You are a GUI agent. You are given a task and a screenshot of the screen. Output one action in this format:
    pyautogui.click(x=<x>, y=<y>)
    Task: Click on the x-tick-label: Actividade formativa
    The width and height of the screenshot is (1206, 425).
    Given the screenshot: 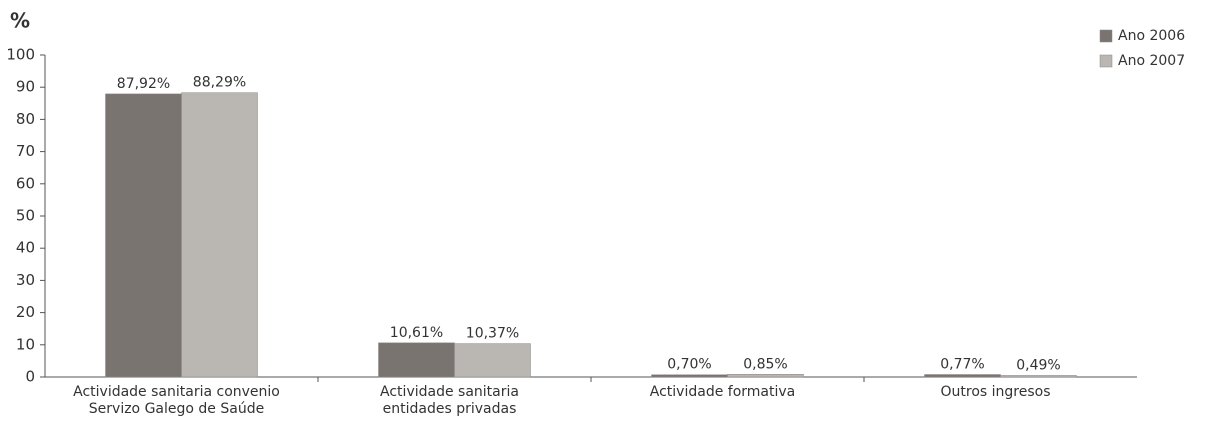 What is the action you would take?
    pyautogui.click(x=722, y=392)
    